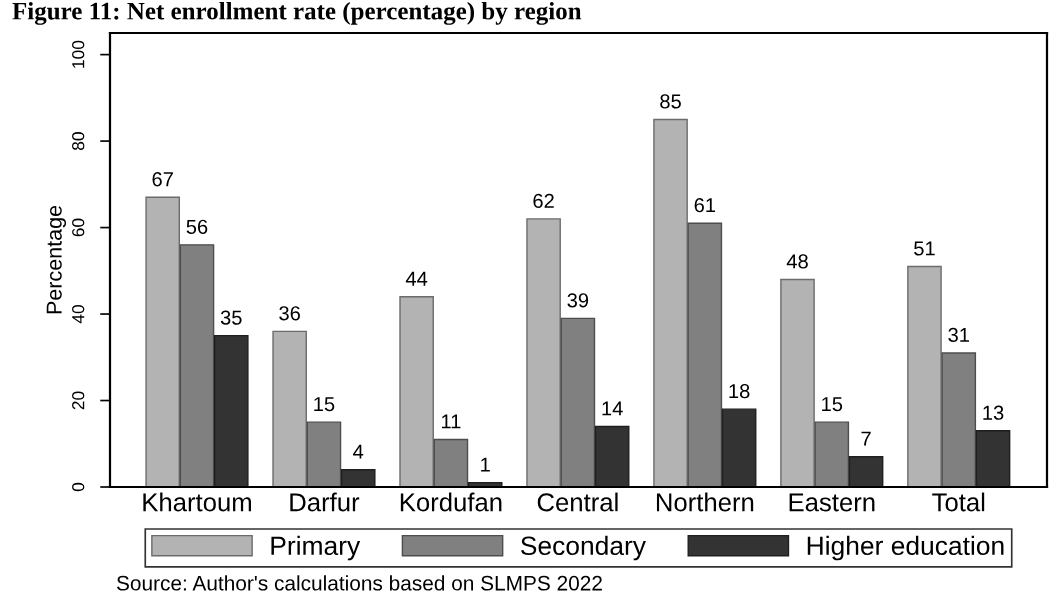 Image resolution: width=1060 pixels, height=615 pixels. Describe the element at coordinates (197, 226) in the screenshot. I see `data-label: 56` at that location.